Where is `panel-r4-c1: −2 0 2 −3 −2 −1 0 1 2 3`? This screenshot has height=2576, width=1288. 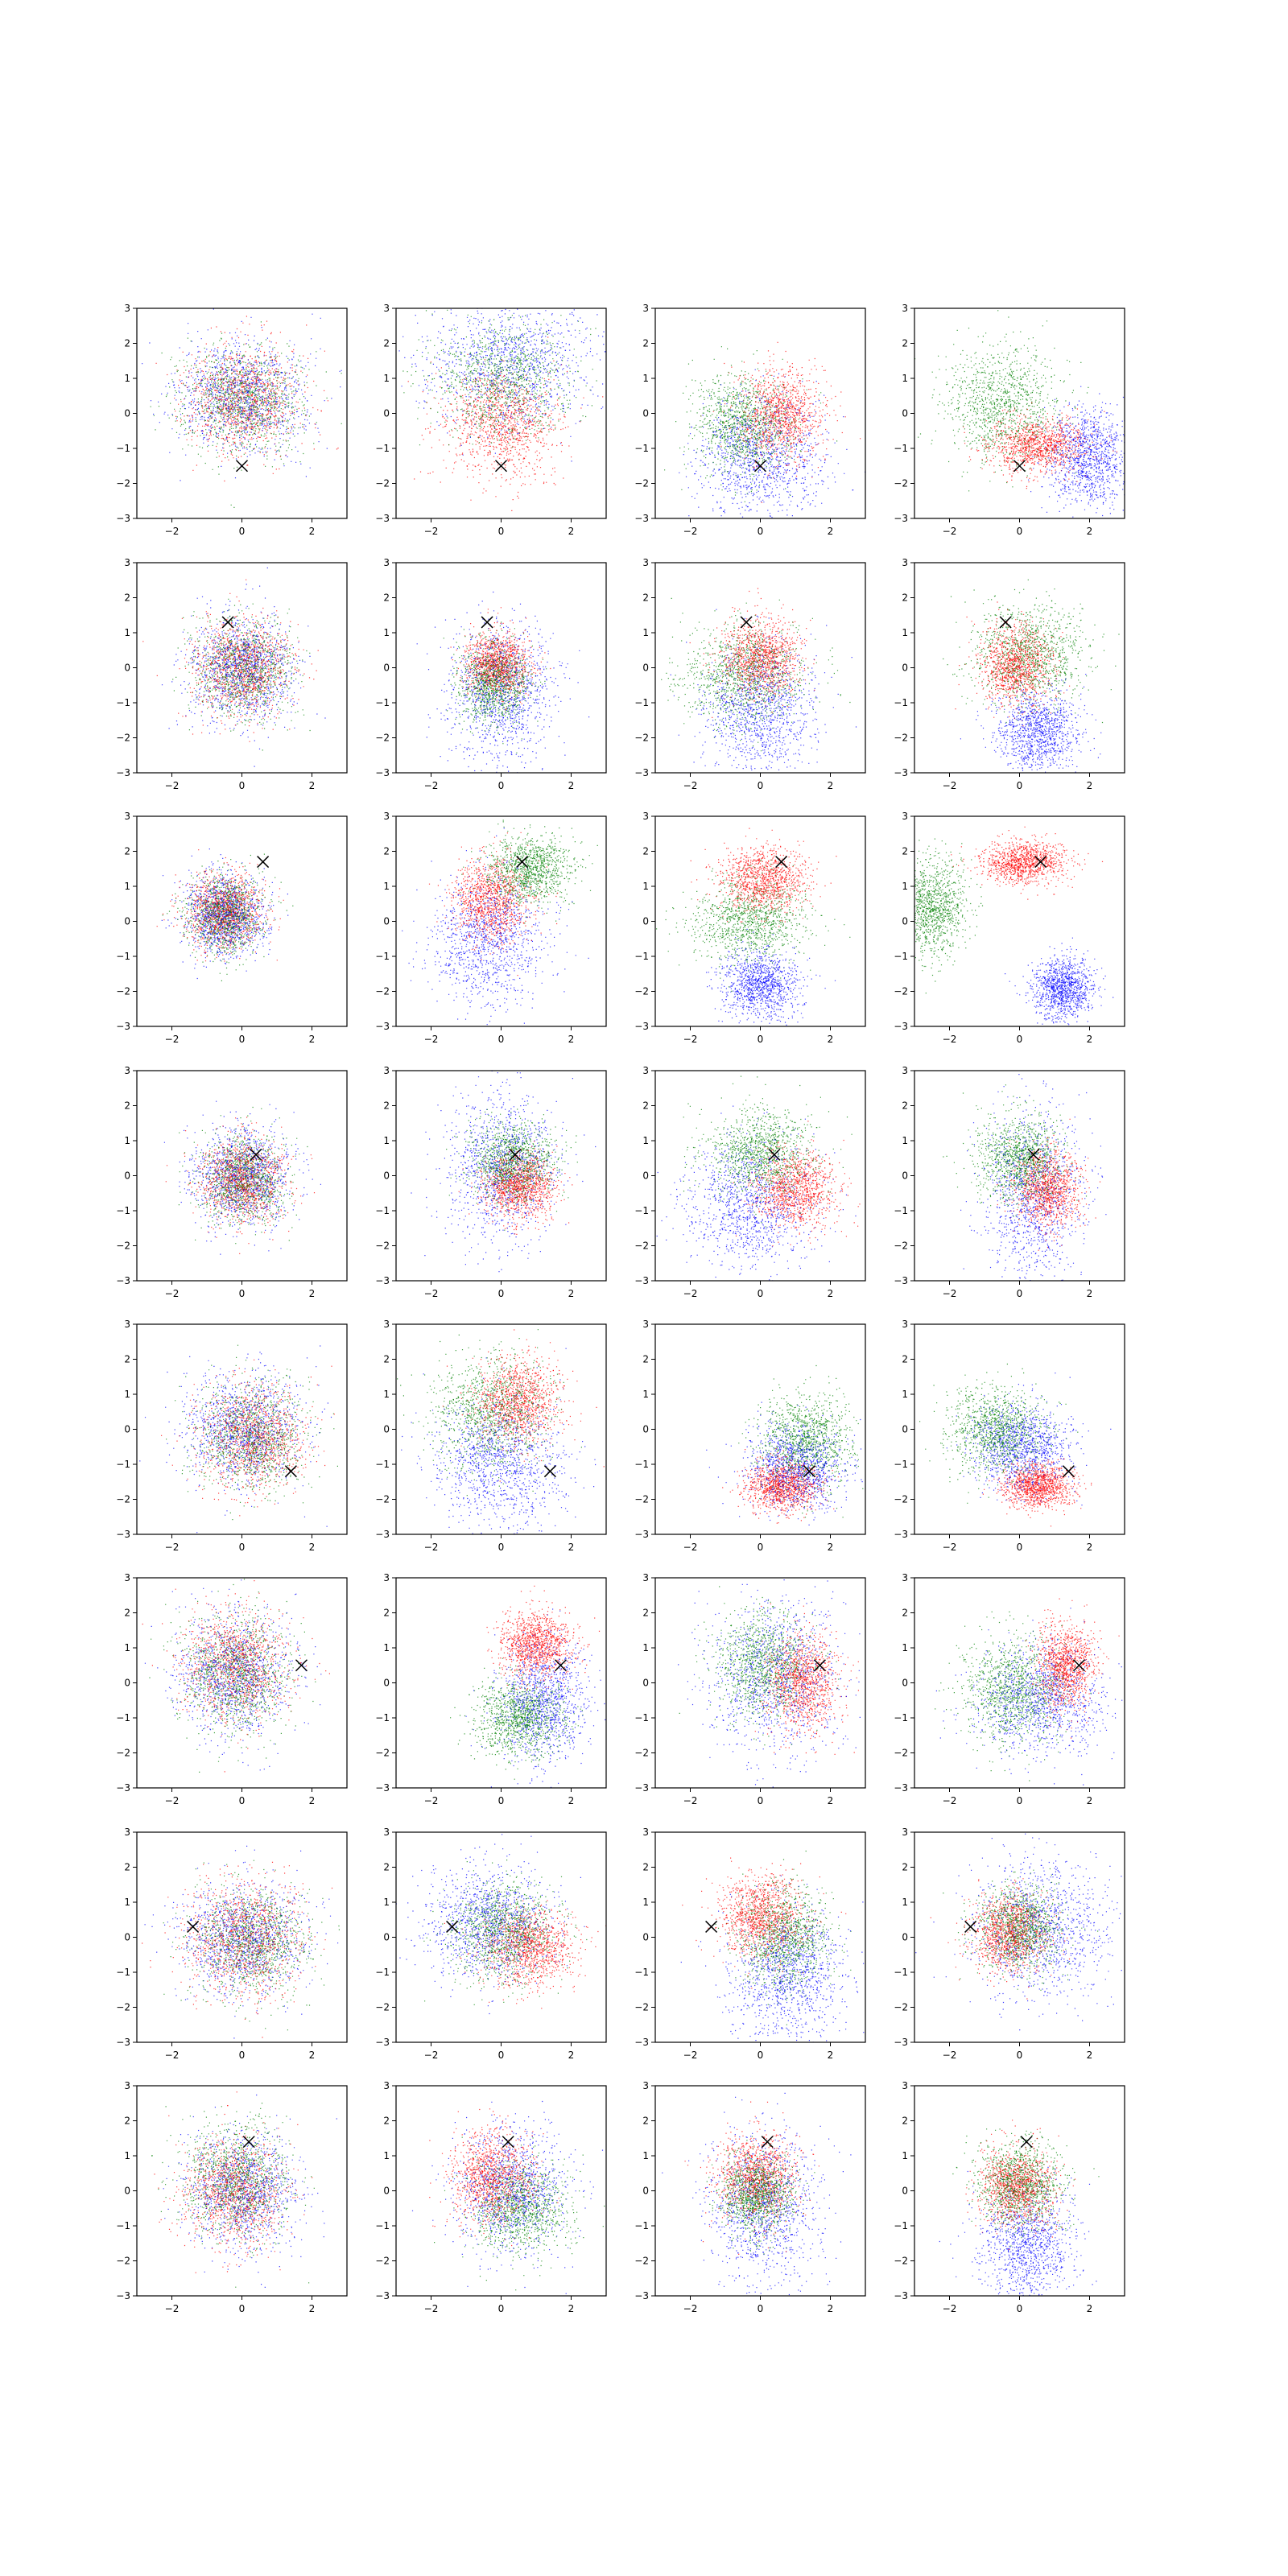
panel-r4-c1: −2 0 2 −3 −2 −1 0 1 2 3 is located at coordinates (232, 1182).